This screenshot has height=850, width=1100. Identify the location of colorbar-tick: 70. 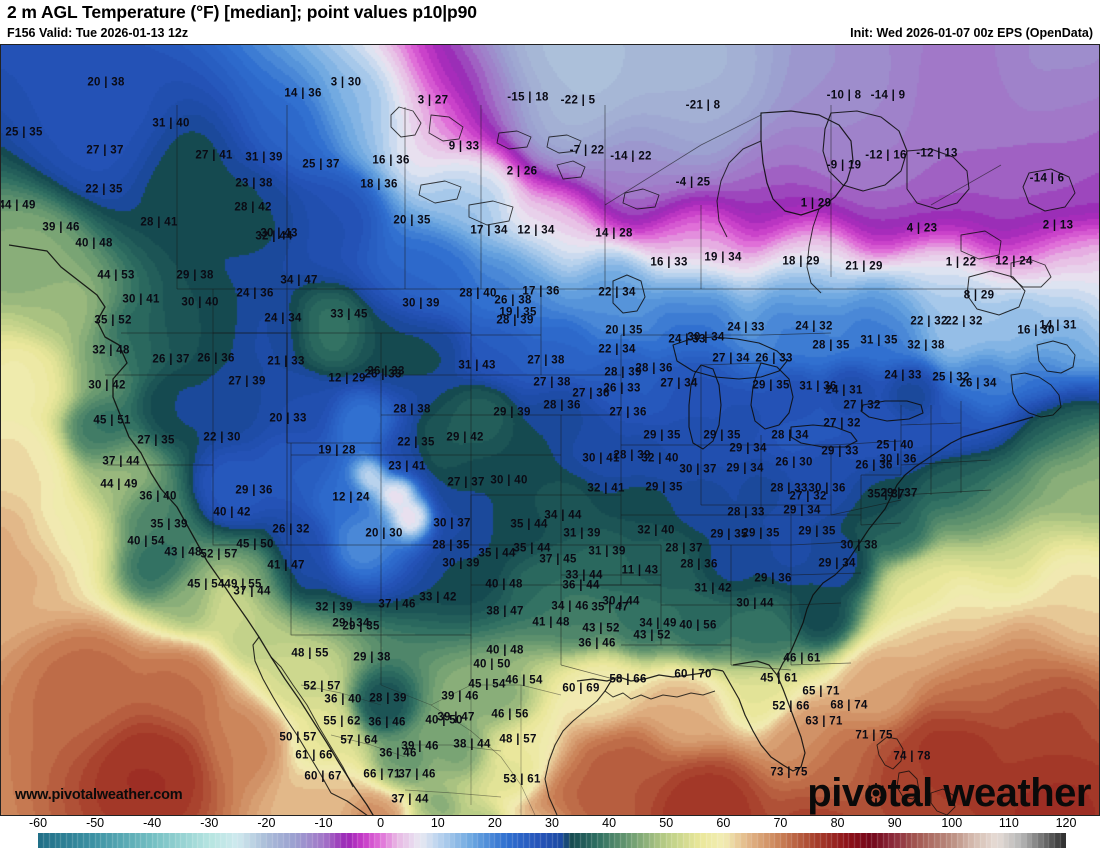
(780, 823).